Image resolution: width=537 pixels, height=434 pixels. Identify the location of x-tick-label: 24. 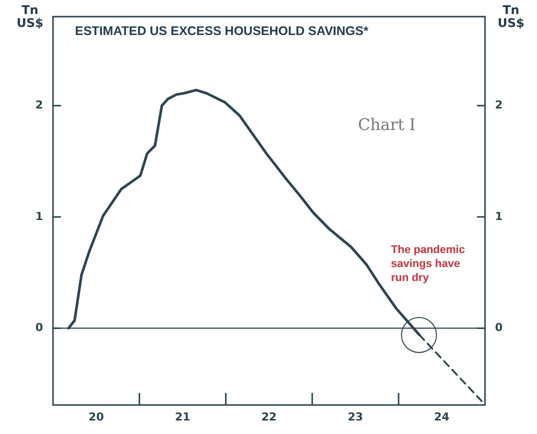
(442, 417).